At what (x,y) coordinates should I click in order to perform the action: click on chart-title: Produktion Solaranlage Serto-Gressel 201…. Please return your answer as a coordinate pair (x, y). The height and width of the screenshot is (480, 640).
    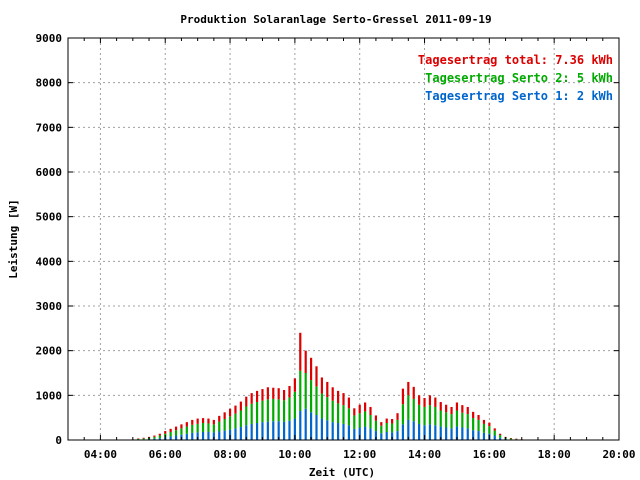
    Looking at the image, I should click on (335, 19).